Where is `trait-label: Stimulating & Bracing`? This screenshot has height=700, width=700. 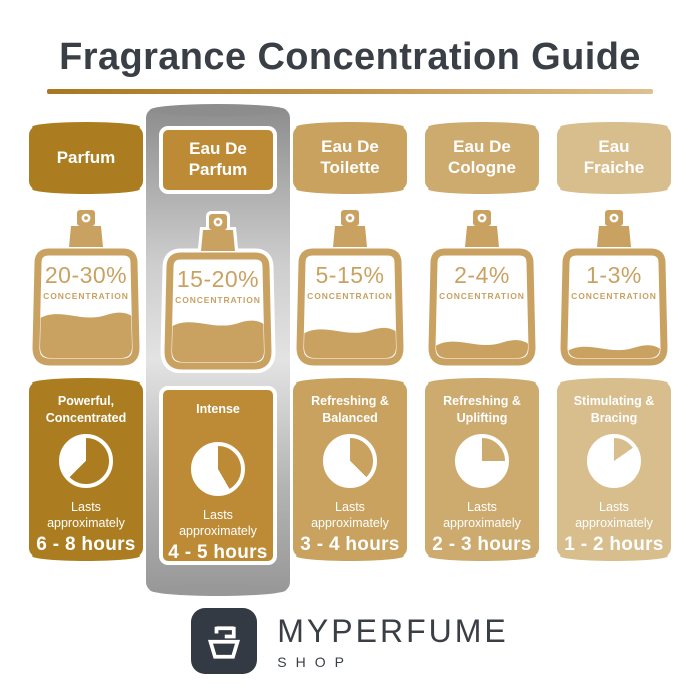
trait-label: Stimulating & Bracing is located at coordinates (614, 409).